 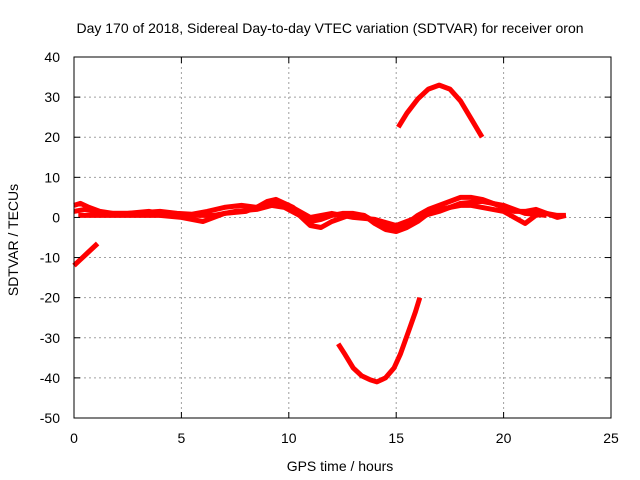 What do you see at coordinates (50, 258) in the screenshot?
I see `y-tick-label: -10` at bounding box center [50, 258].